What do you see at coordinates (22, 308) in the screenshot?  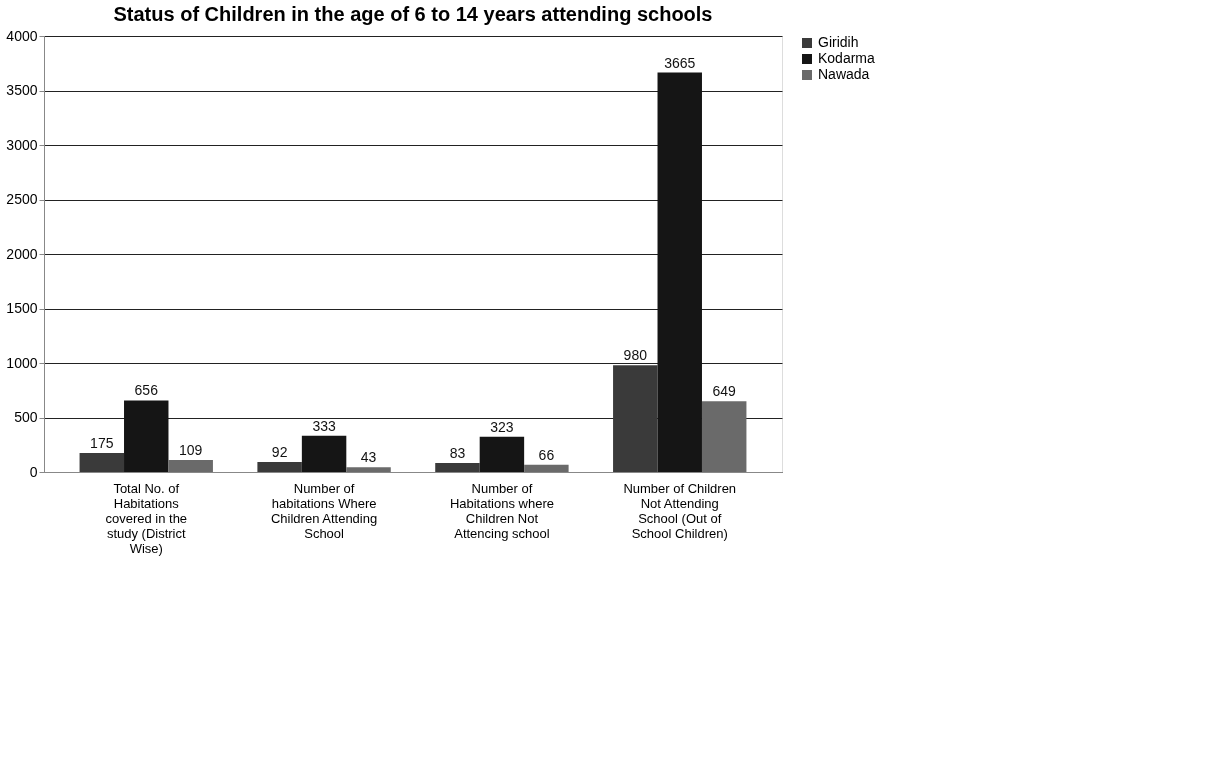 I see `y-tick-label: 1500` at bounding box center [22, 308].